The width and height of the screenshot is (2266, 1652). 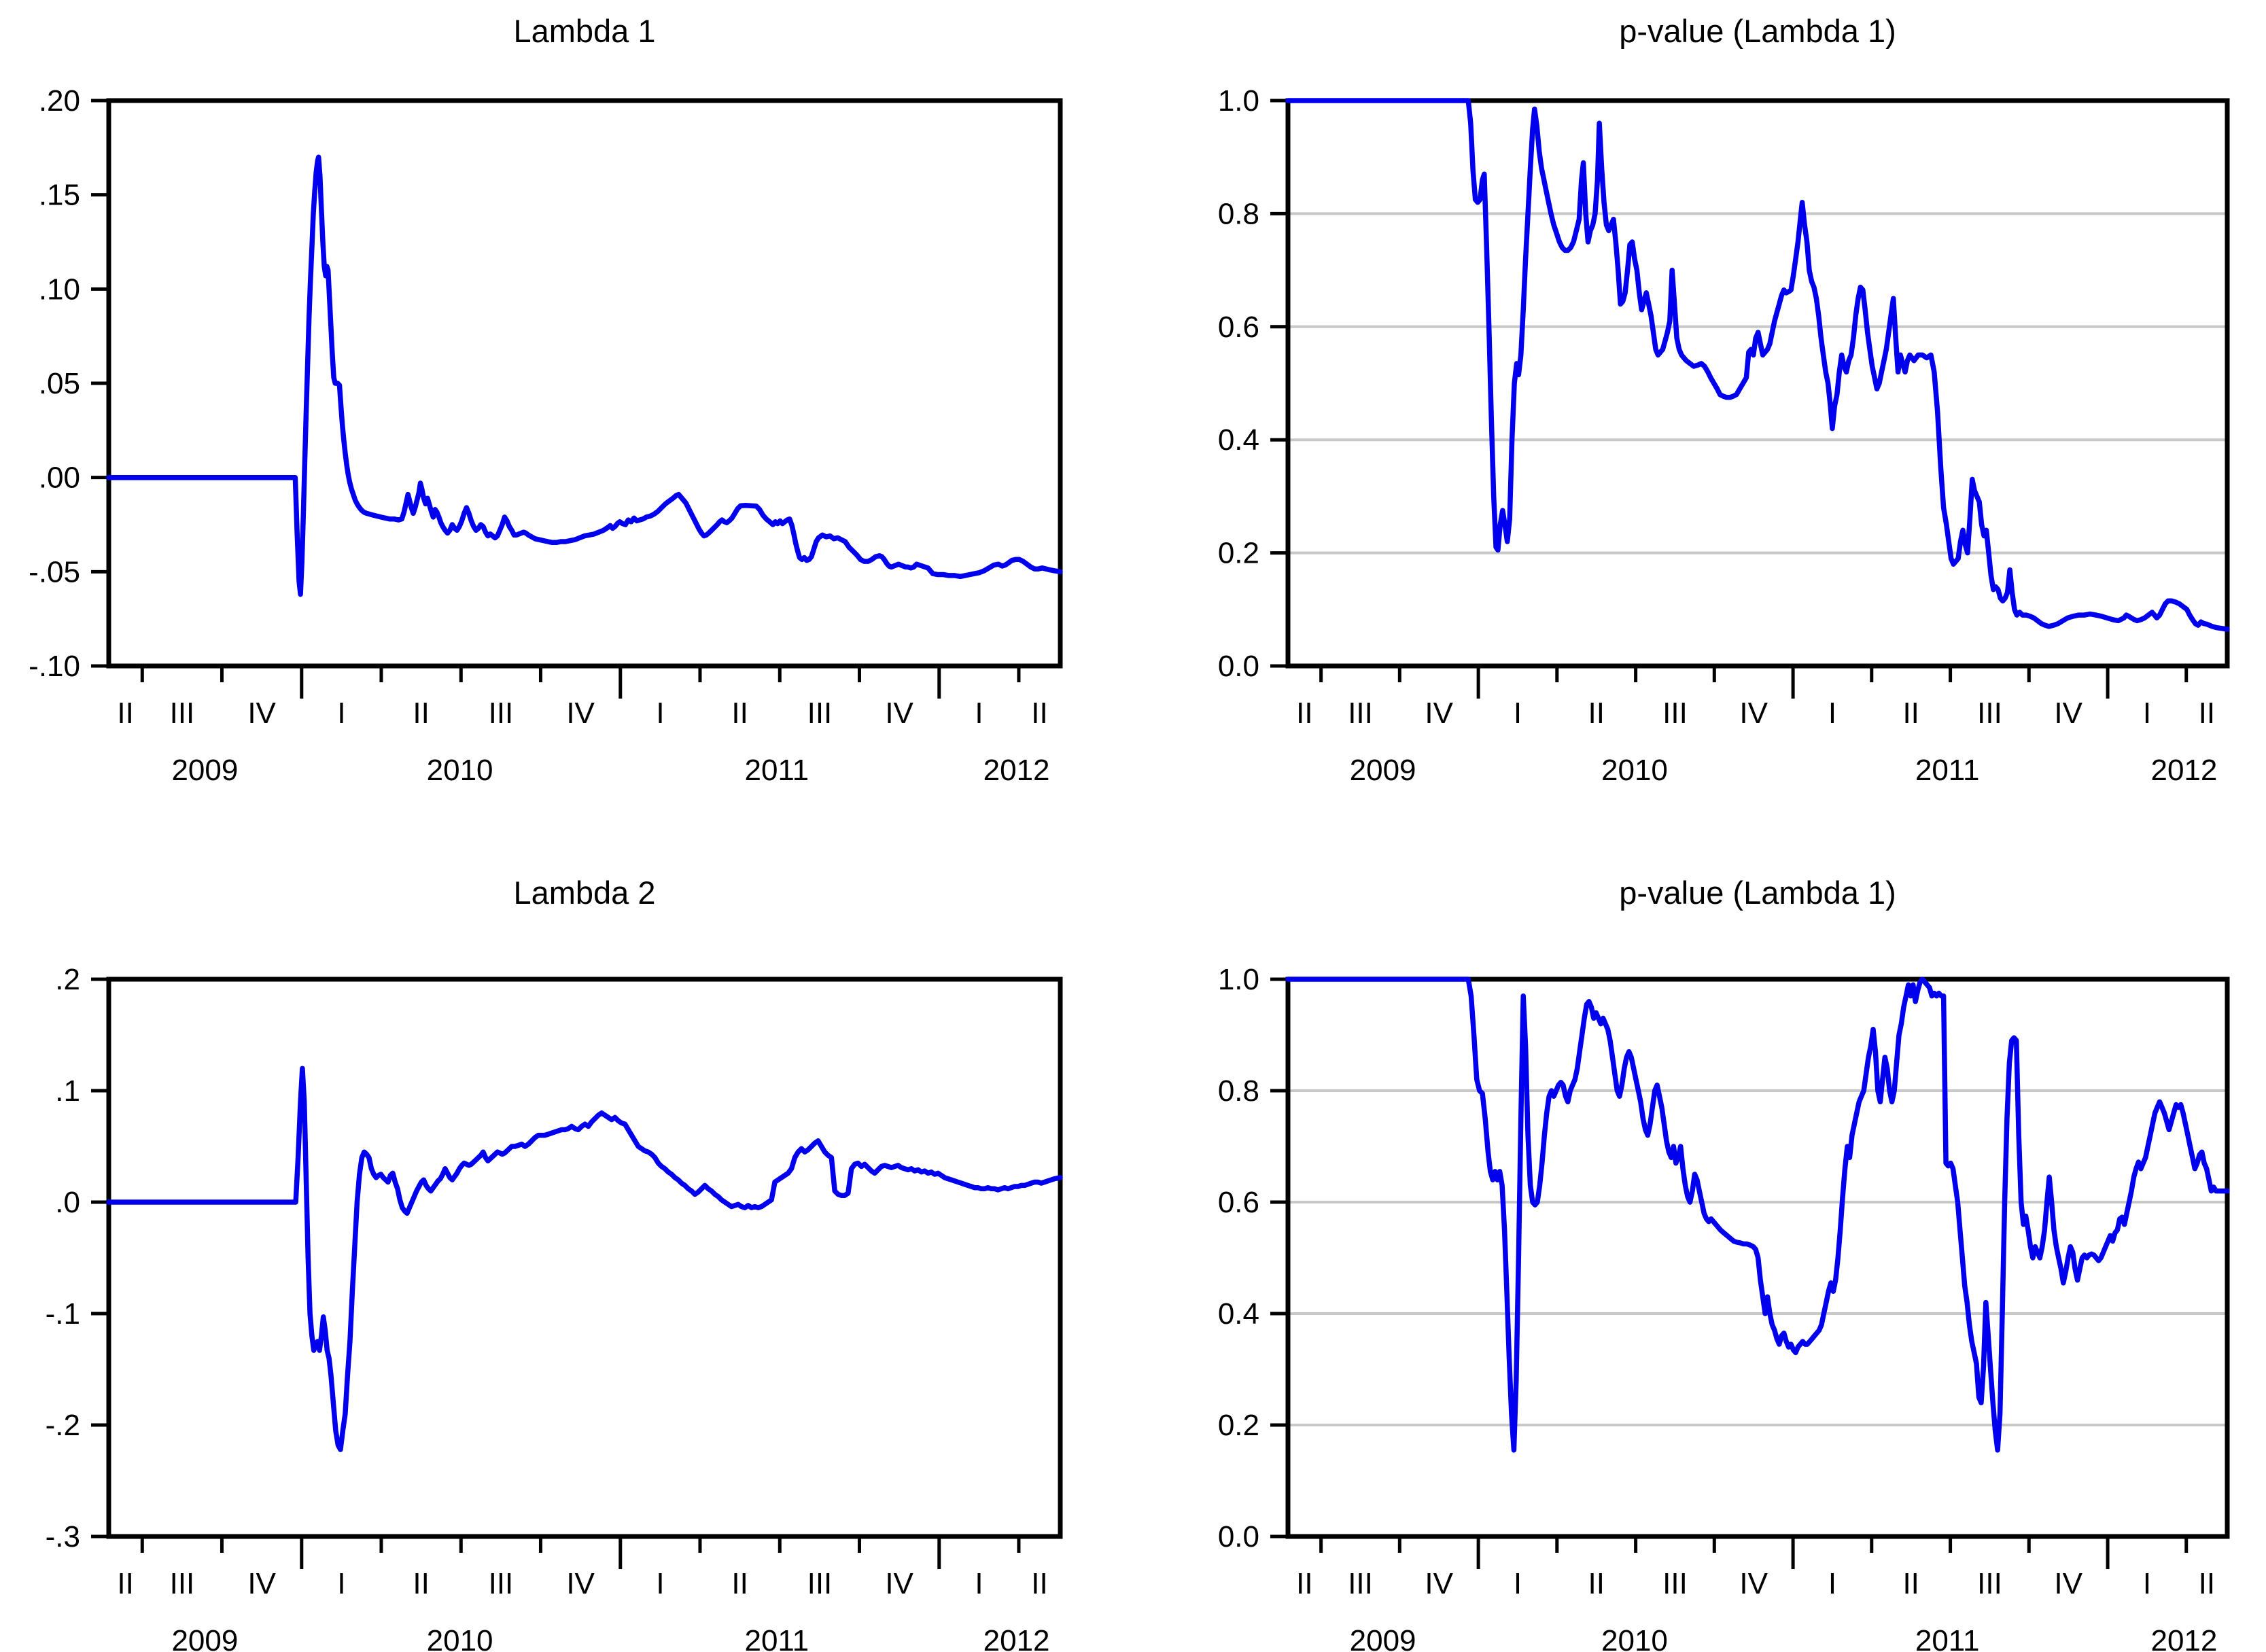 I want to click on y-axis: .2 .1 .0 -.1 -.2 -.3, so click(x=77, y=1258).